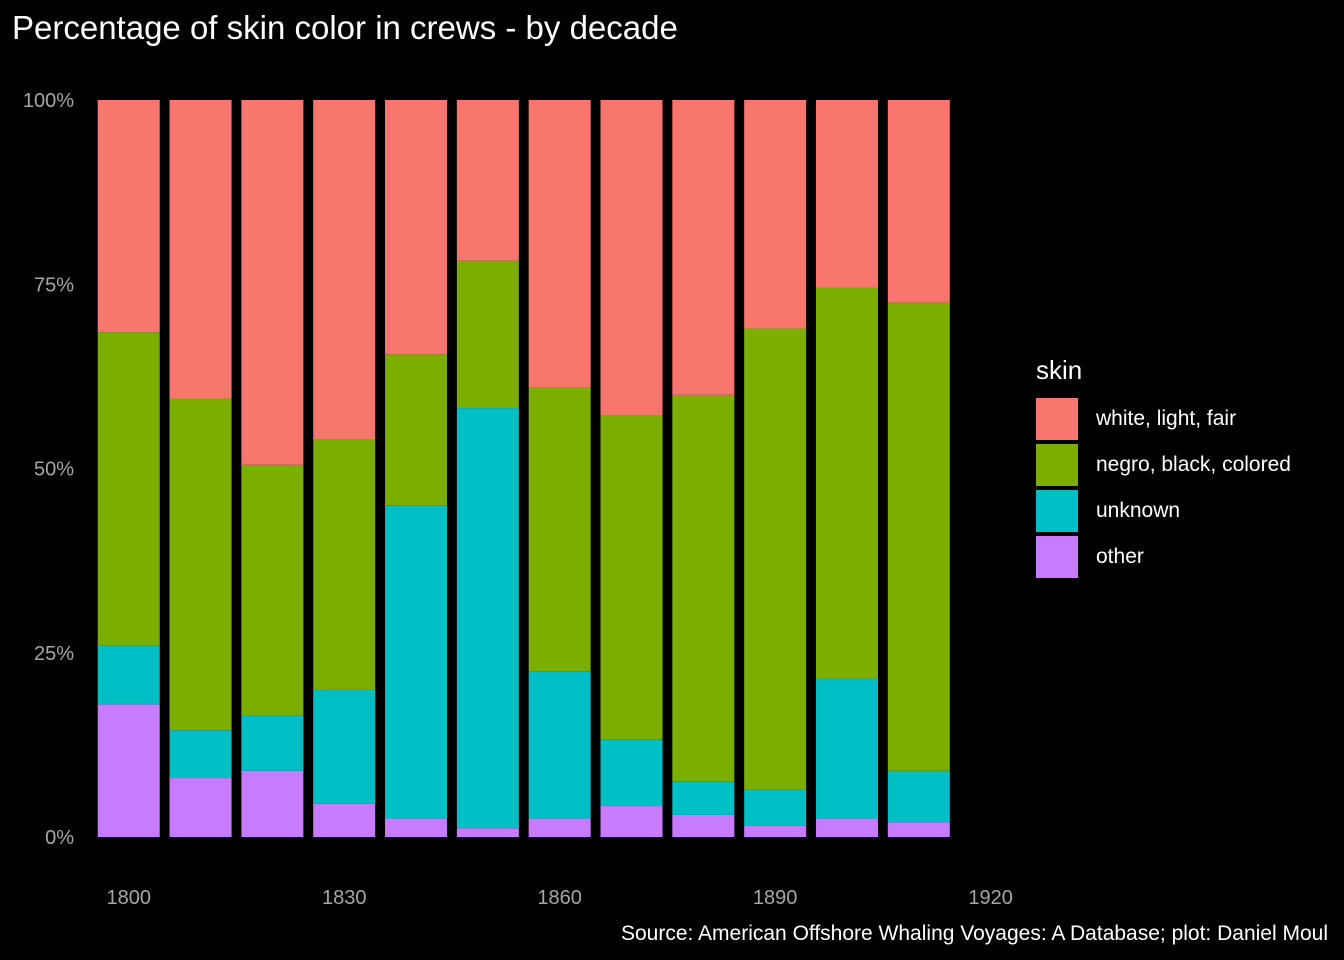  I want to click on legend-swatch-unknown, so click(1057, 511).